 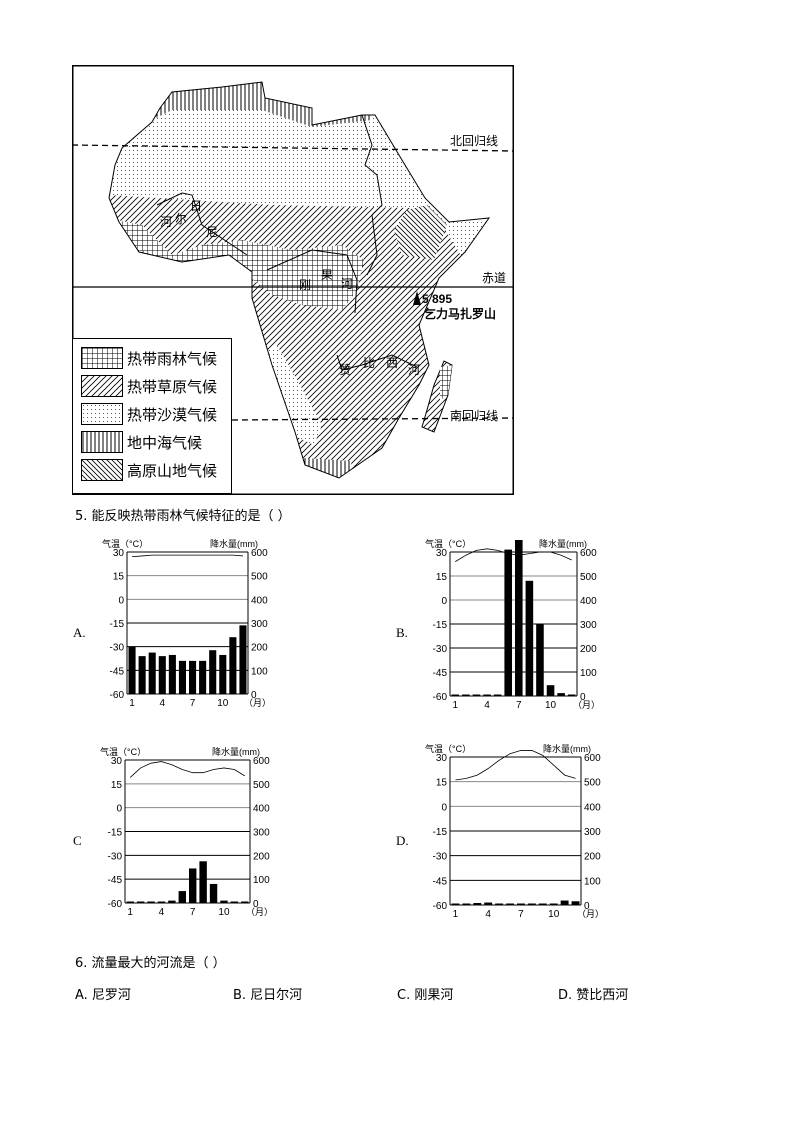 I want to click on legend-label: 热带草原气候, so click(x=172, y=386).